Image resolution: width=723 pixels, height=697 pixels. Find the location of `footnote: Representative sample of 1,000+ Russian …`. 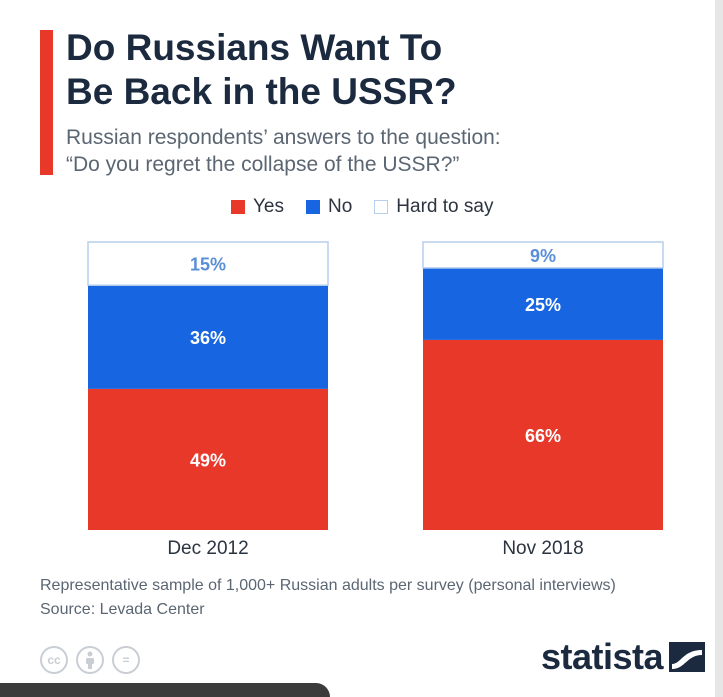

footnote: Representative sample of 1,000+ Russian … is located at coordinates (380, 598).